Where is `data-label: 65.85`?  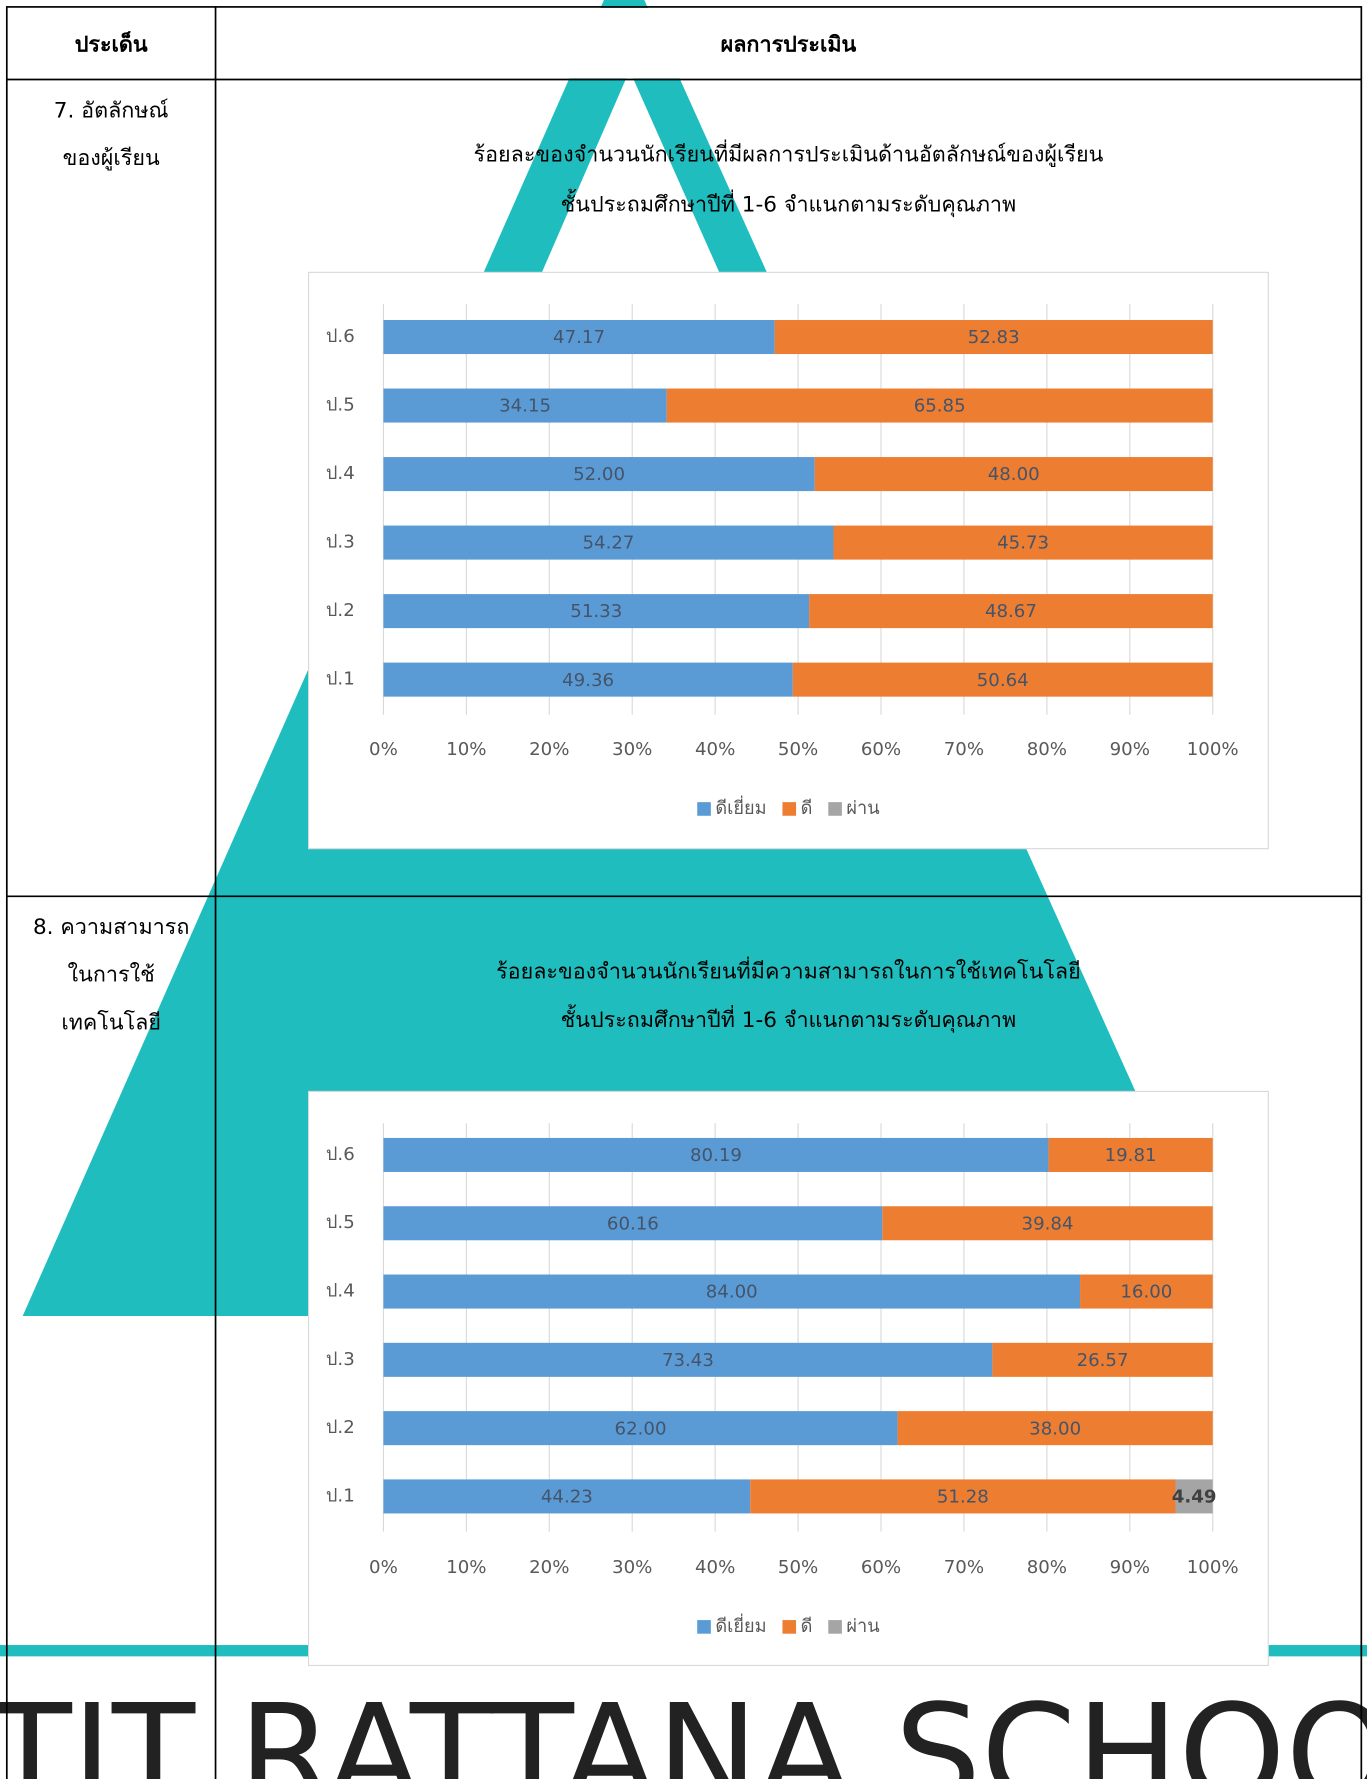 data-label: 65.85 is located at coordinates (940, 406).